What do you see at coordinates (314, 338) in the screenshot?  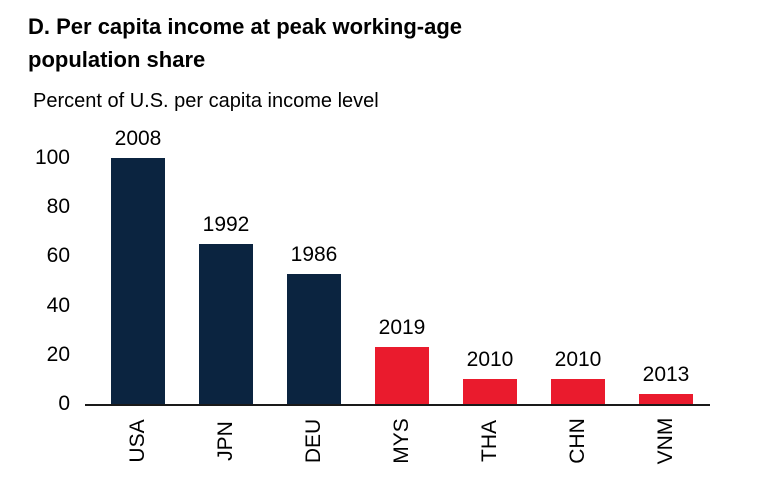 I see `bar-deu` at bounding box center [314, 338].